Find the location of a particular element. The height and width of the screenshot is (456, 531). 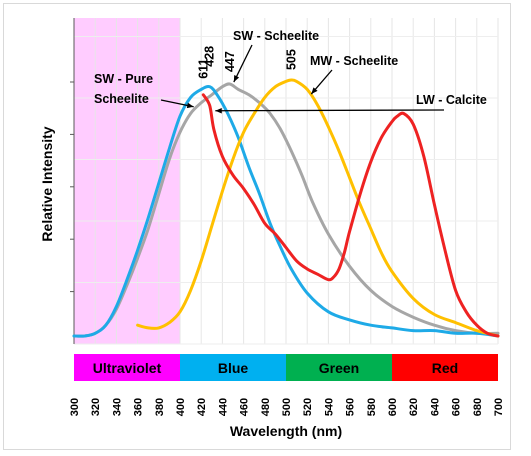

band-red is located at coordinates (445, 367).